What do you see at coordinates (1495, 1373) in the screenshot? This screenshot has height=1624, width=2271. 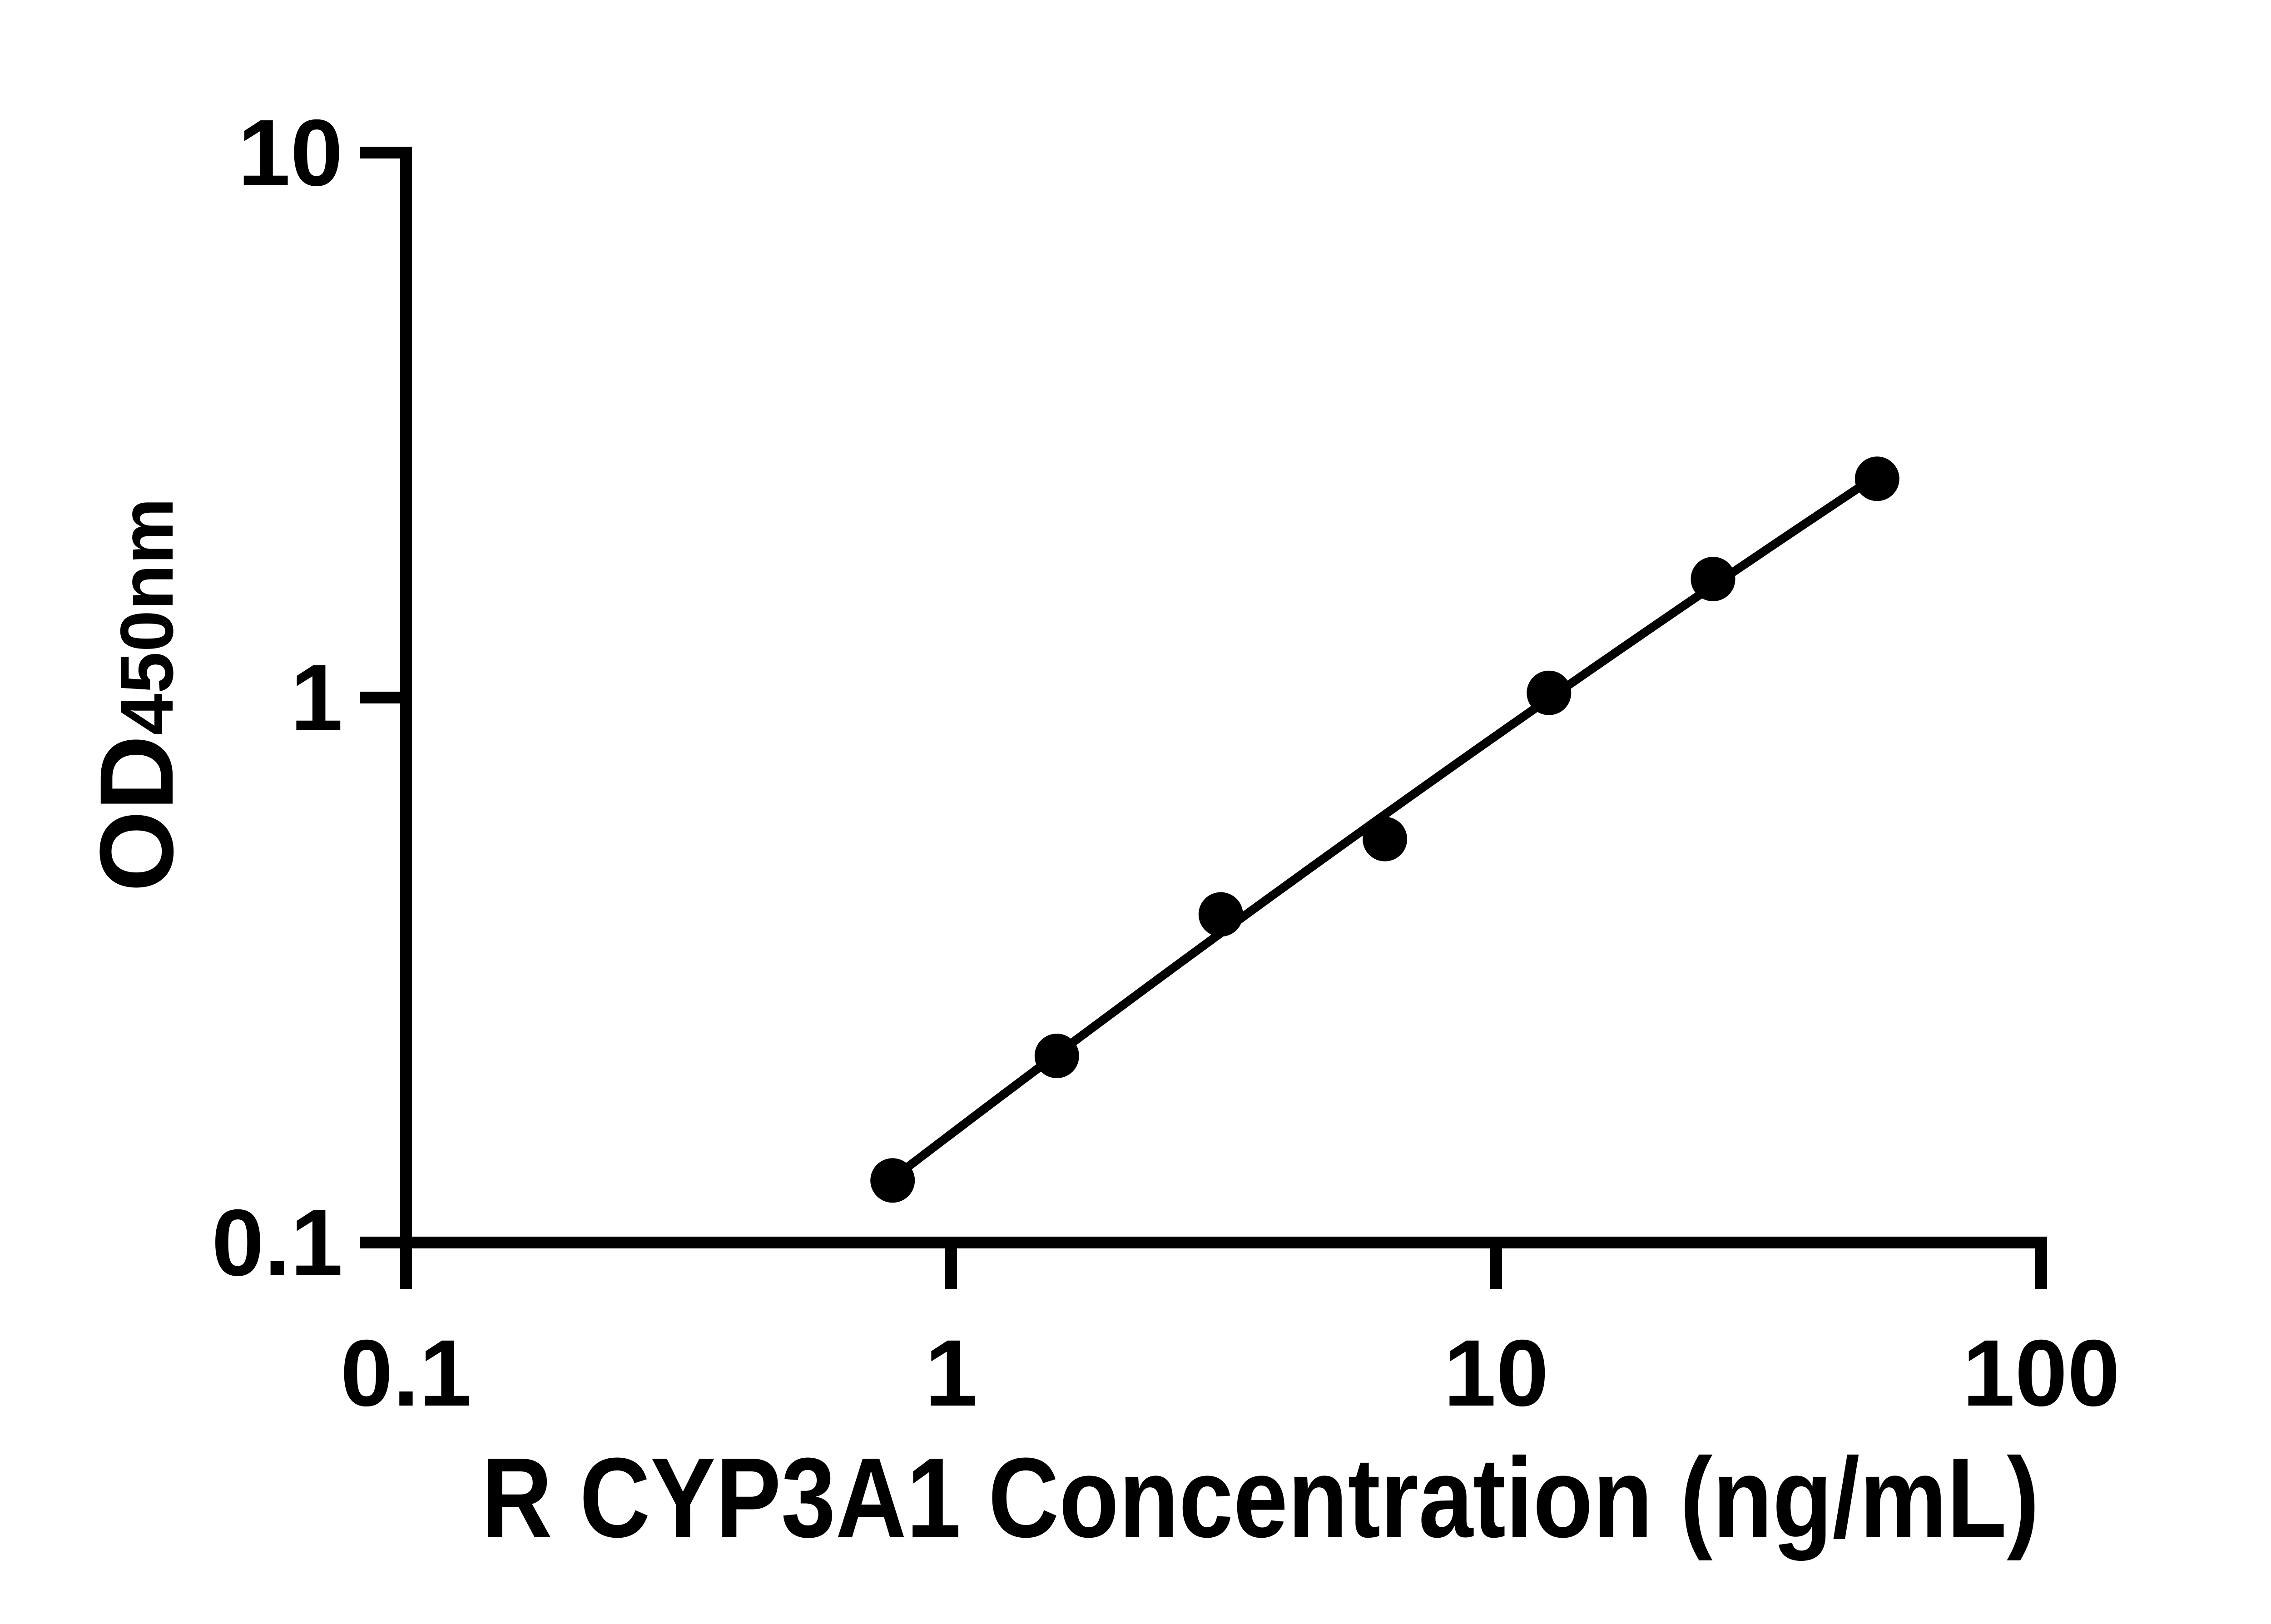 I see `x-tick-label: 10` at bounding box center [1495, 1373].